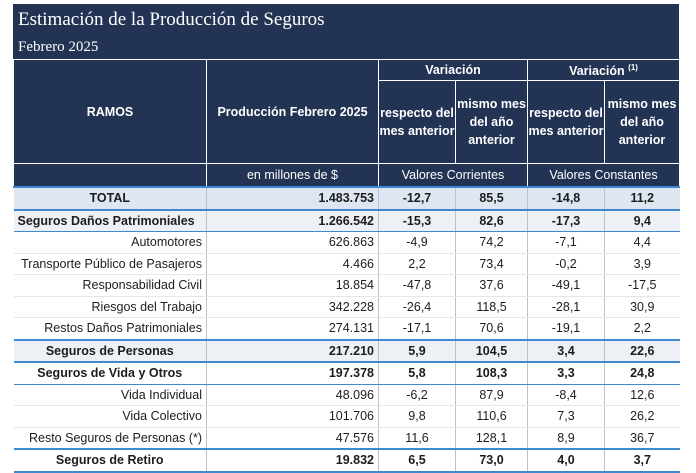  Describe the element at coordinates (642, 307) in the screenshot. I see `cell-const-anio: 30,9` at that location.